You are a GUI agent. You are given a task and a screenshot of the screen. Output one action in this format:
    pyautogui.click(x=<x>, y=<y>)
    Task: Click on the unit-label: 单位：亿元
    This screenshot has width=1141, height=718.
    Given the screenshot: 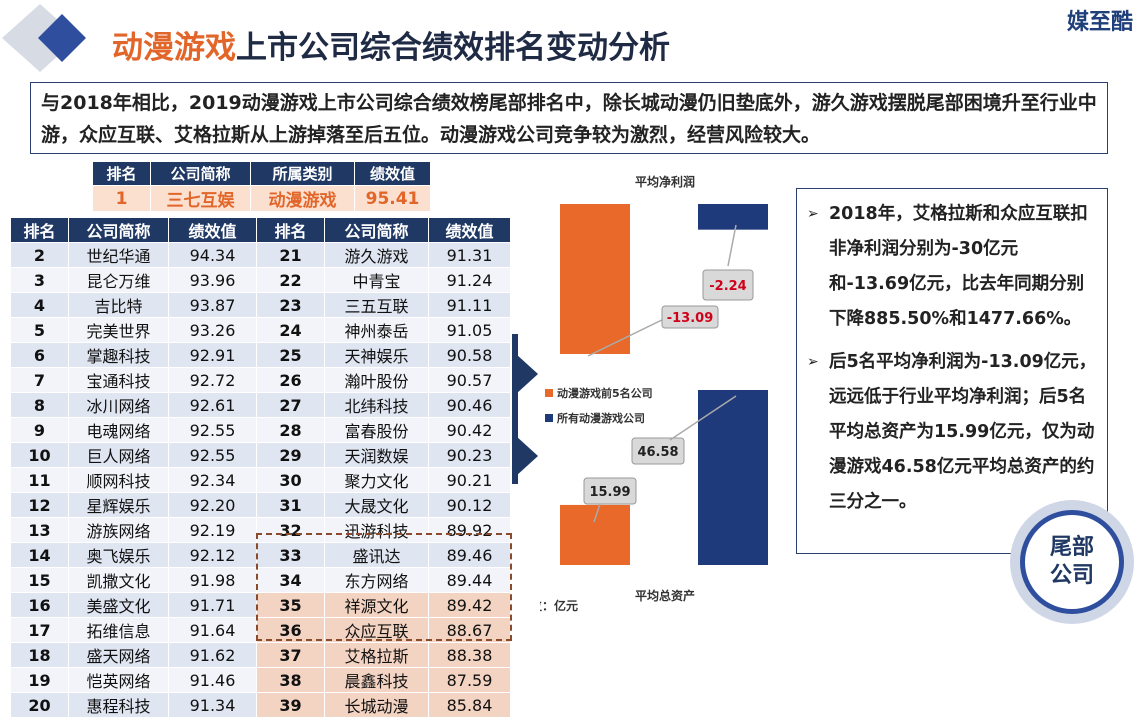 What is the action you would take?
    pyautogui.click(x=559, y=605)
    